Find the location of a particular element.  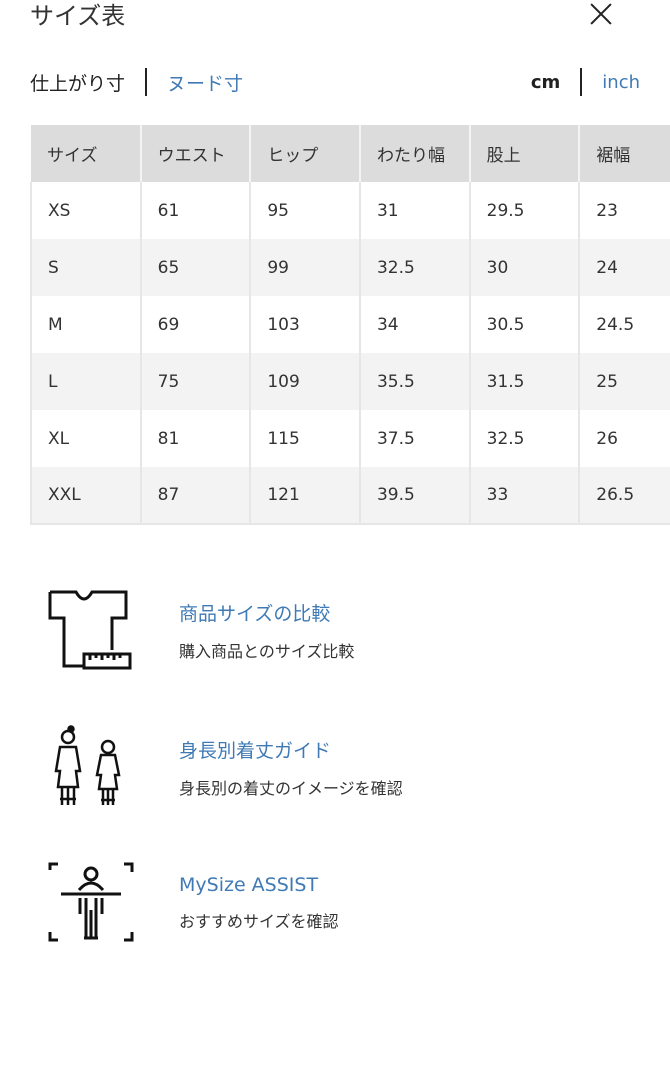

table-cell: 103 is located at coordinates (305, 324).